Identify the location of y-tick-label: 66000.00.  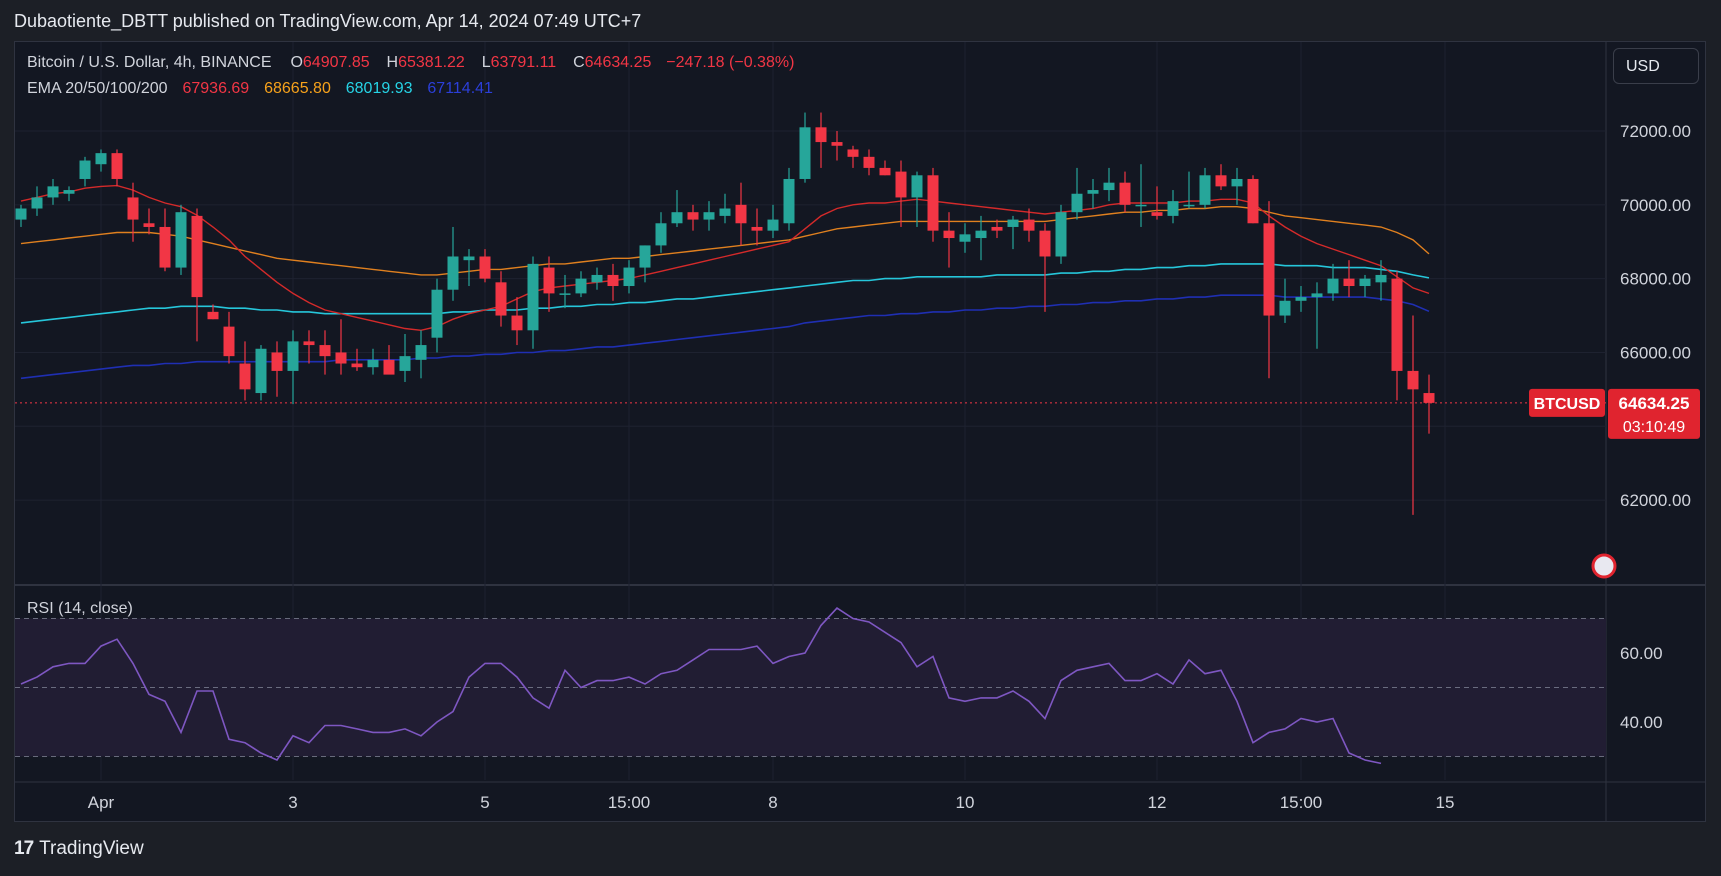
(1655, 352).